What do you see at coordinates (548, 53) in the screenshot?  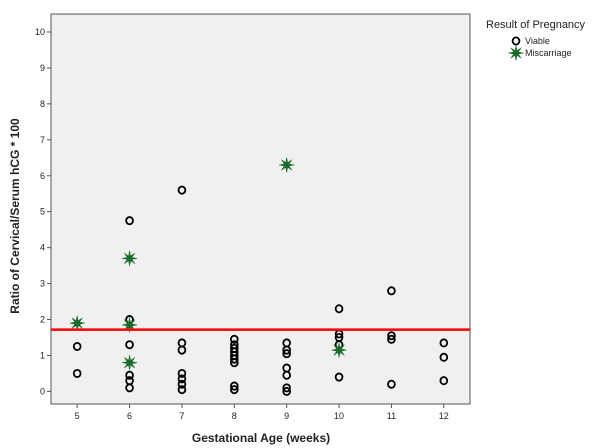 I see `legend-label-miscarriage: Miscarriage` at bounding box center [548, 53].